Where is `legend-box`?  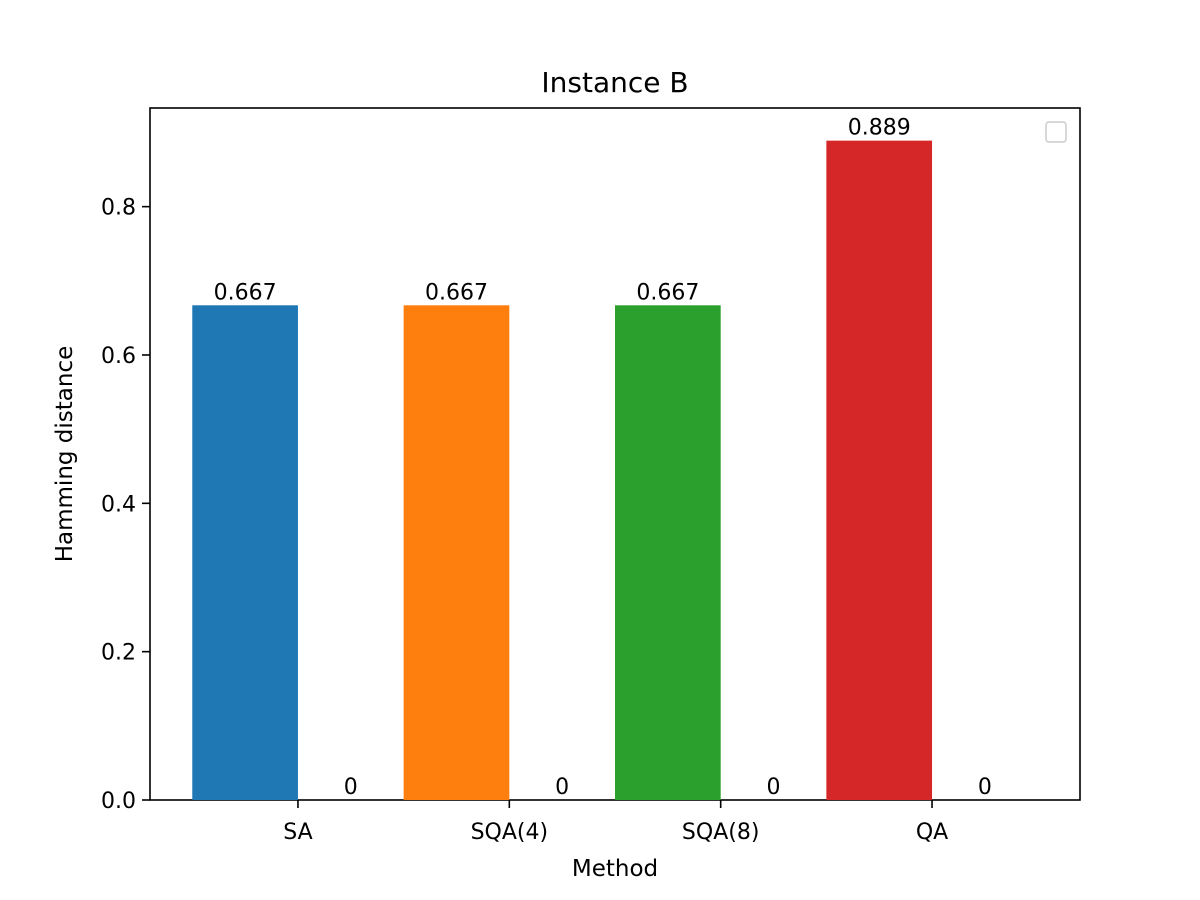 legend-box is located at coordinates (1056, 132).